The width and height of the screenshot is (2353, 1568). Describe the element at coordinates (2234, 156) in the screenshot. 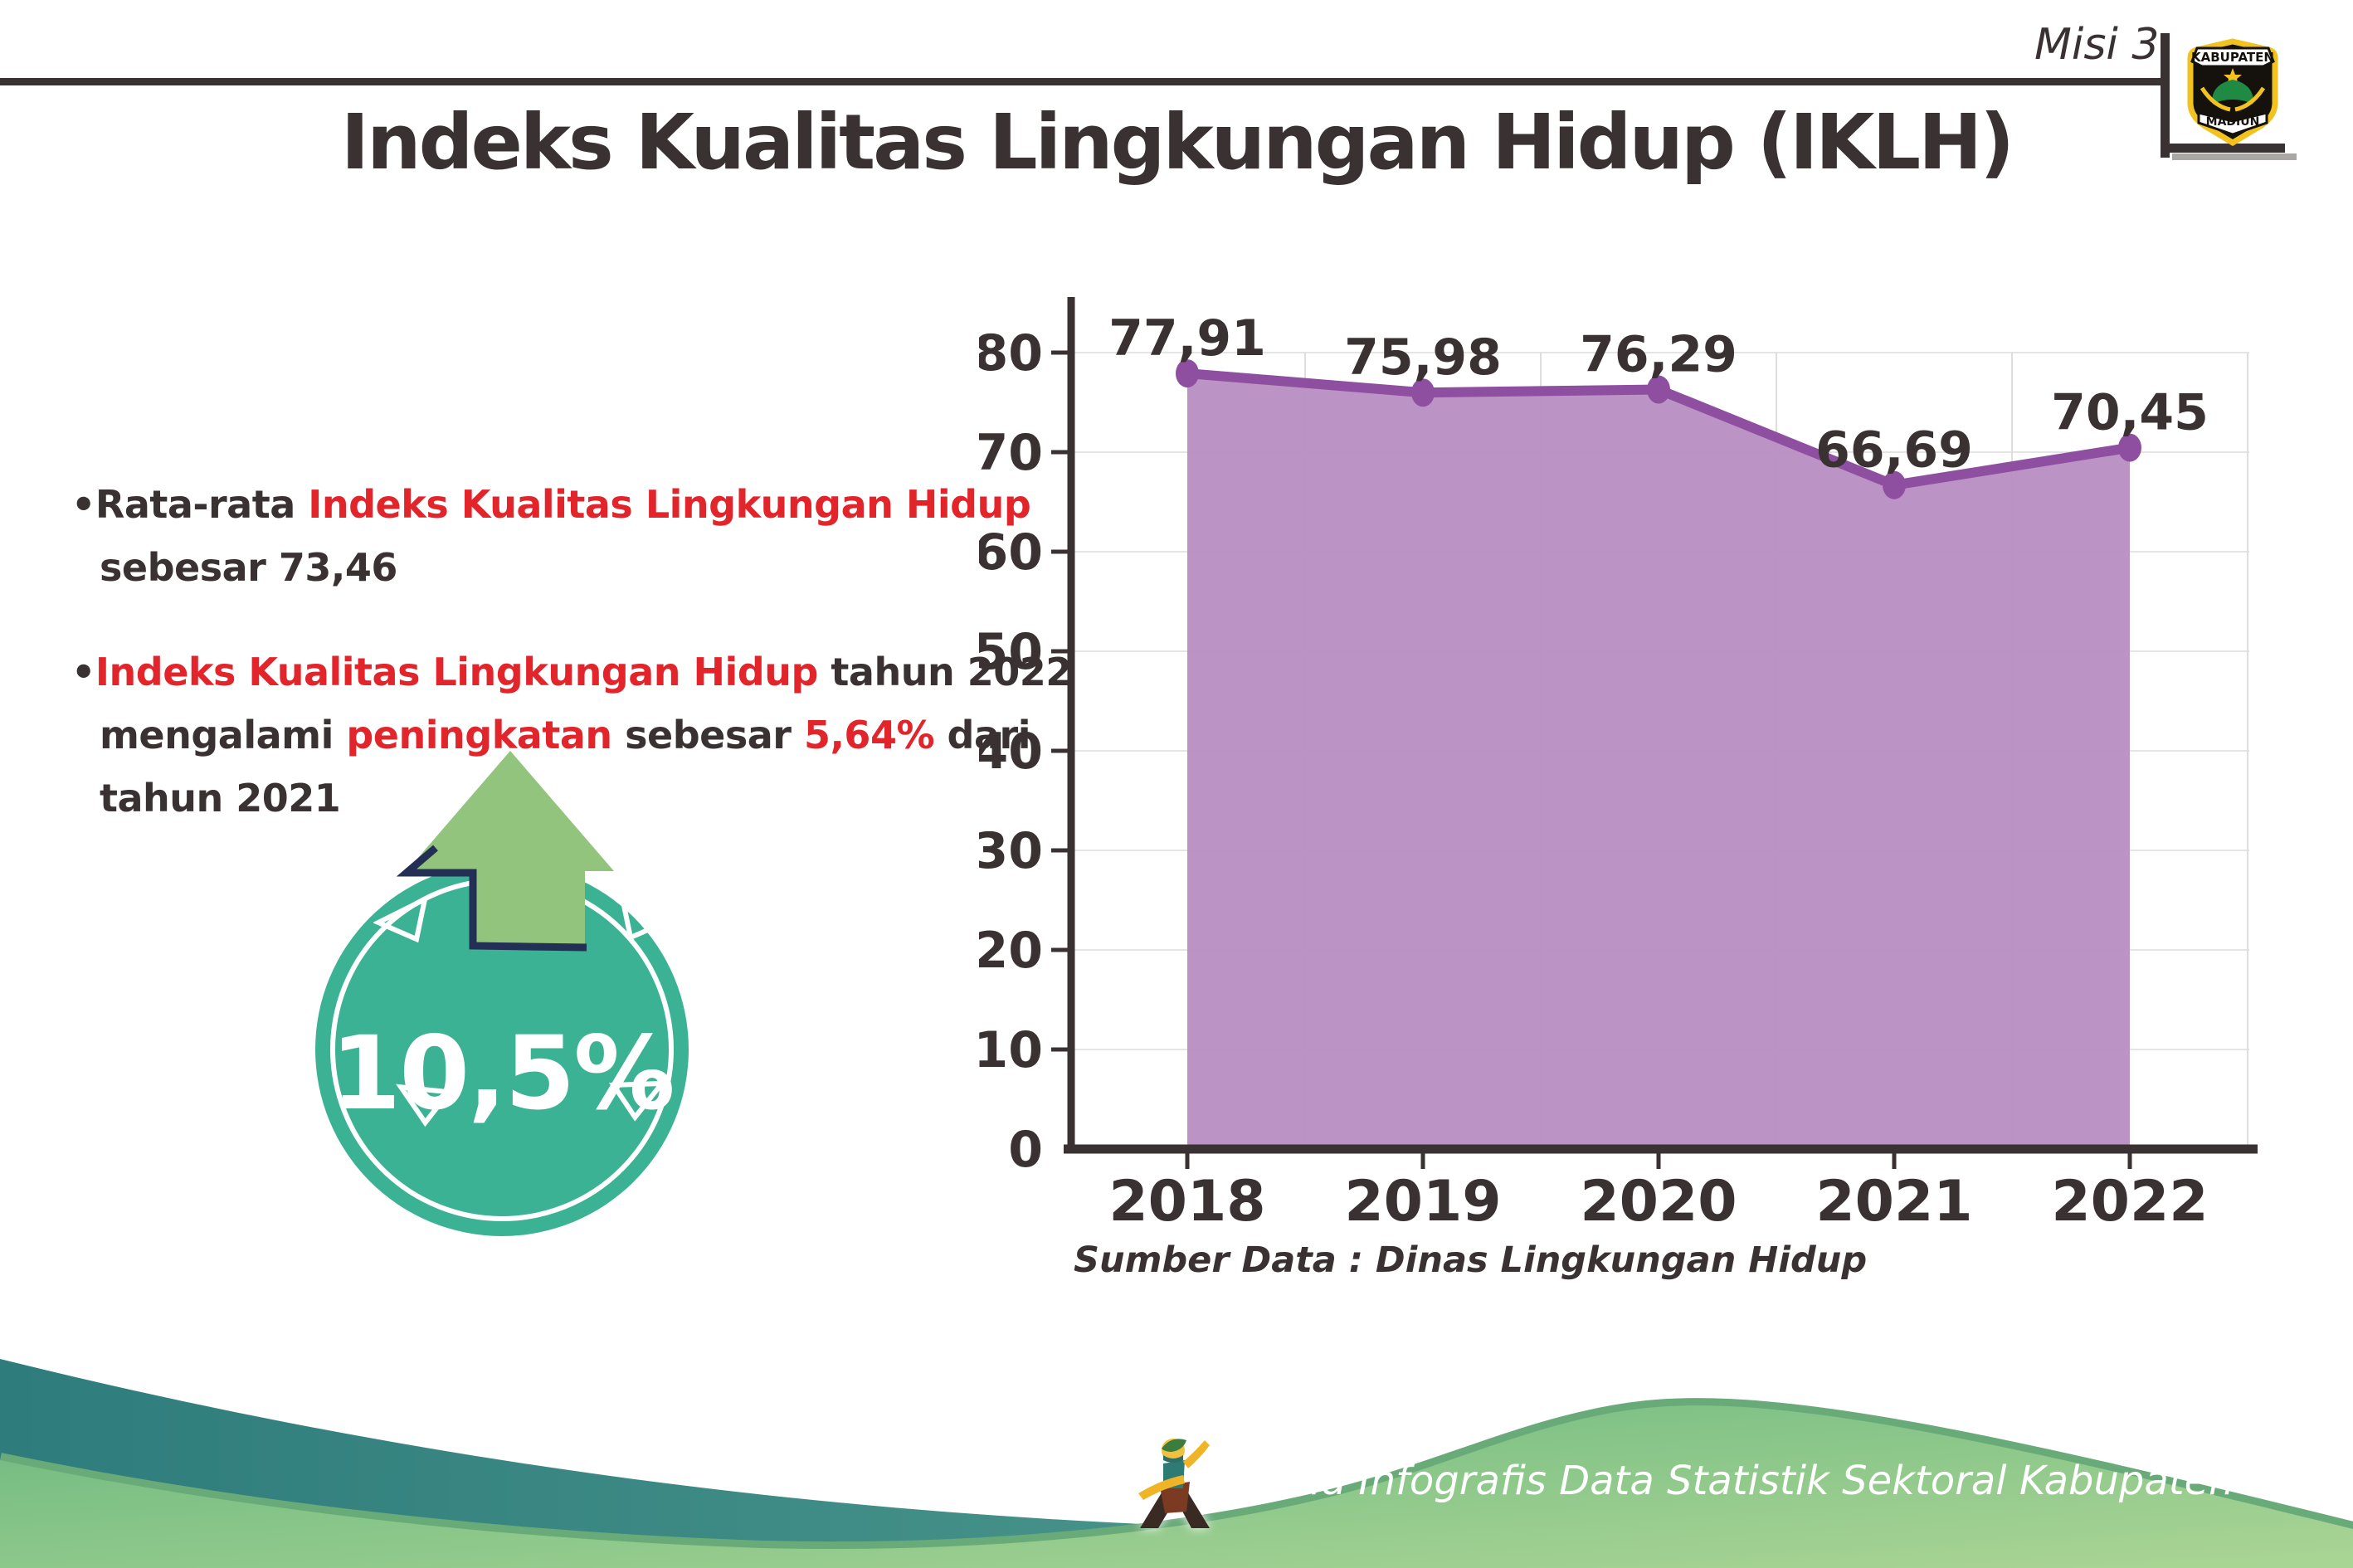

I see `logo-bracket-shadow` at that location.